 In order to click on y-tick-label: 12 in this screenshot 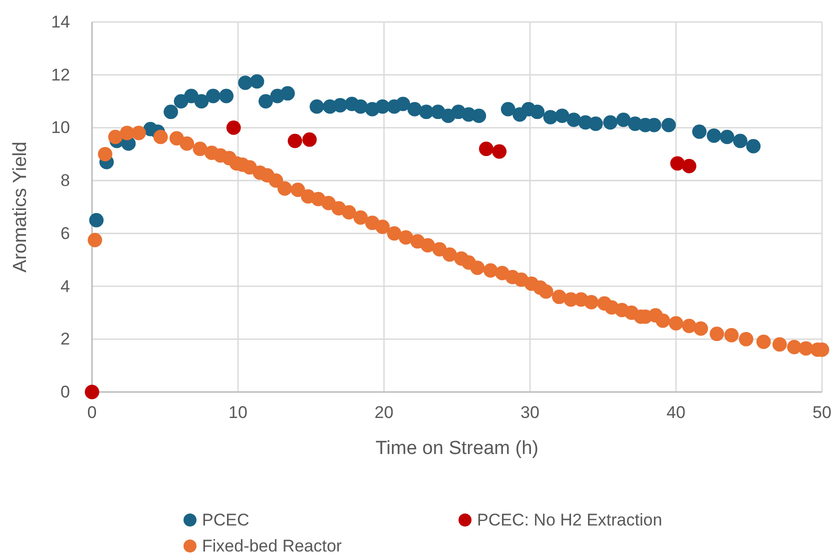, I will do `click(60, 74)`.